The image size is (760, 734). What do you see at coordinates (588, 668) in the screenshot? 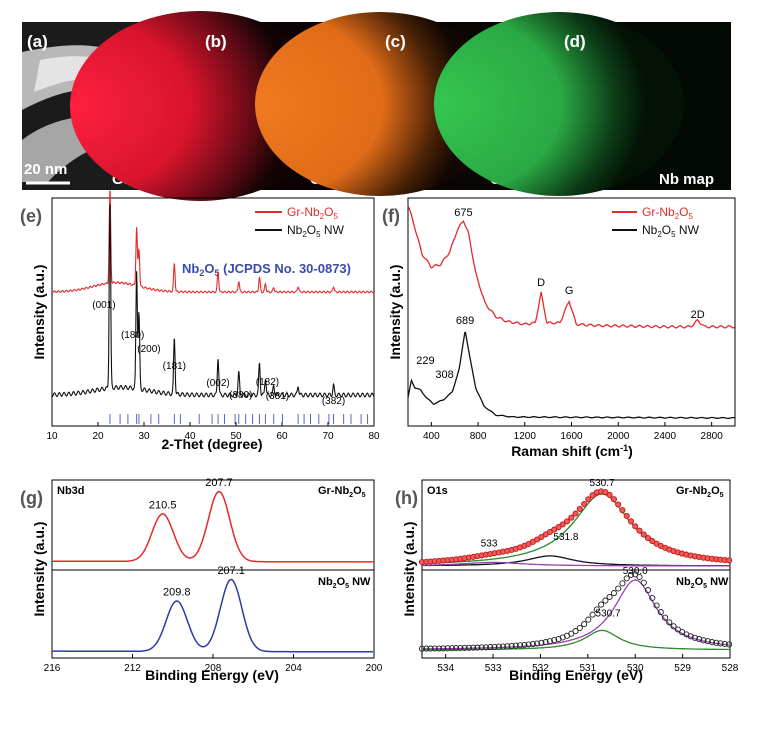
I see `o1s-x-tick-label: 531` at bounding box center [588, 668].